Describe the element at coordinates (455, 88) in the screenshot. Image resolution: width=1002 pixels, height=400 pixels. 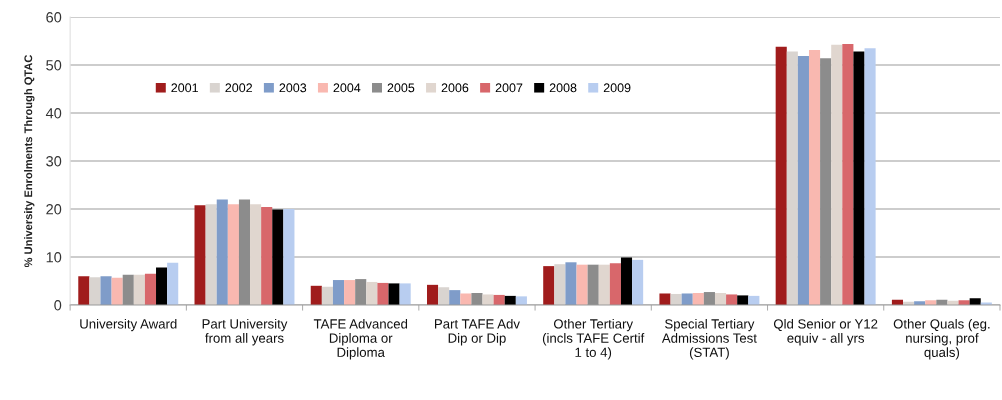
I see `legend-label: 2006` at that location.